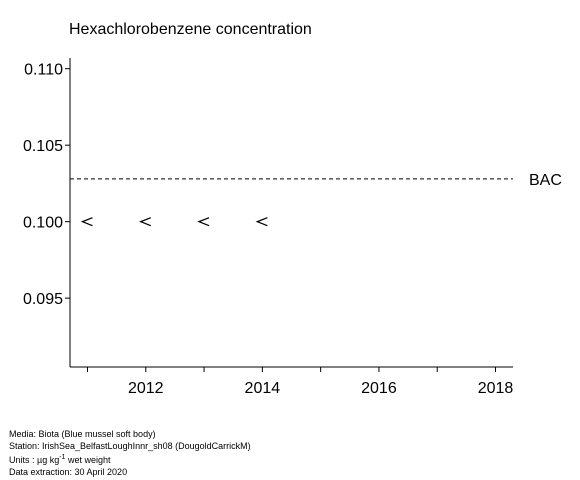 The image size is (580, 480). Describe the element at coordinates (62, 457) in the screenshot. I see `units-exponent: -1` at that location.